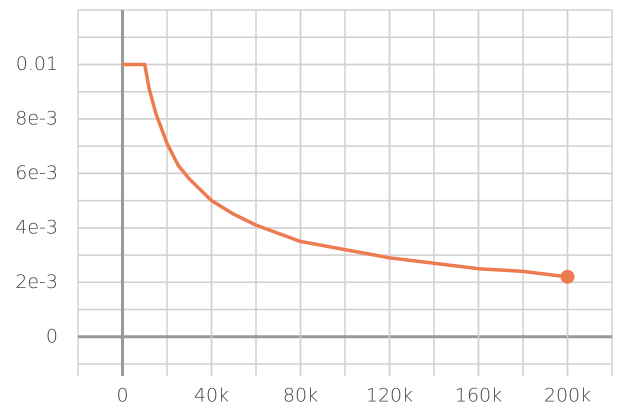  I want to click on y-tick-label: 0, so click(52, 336).